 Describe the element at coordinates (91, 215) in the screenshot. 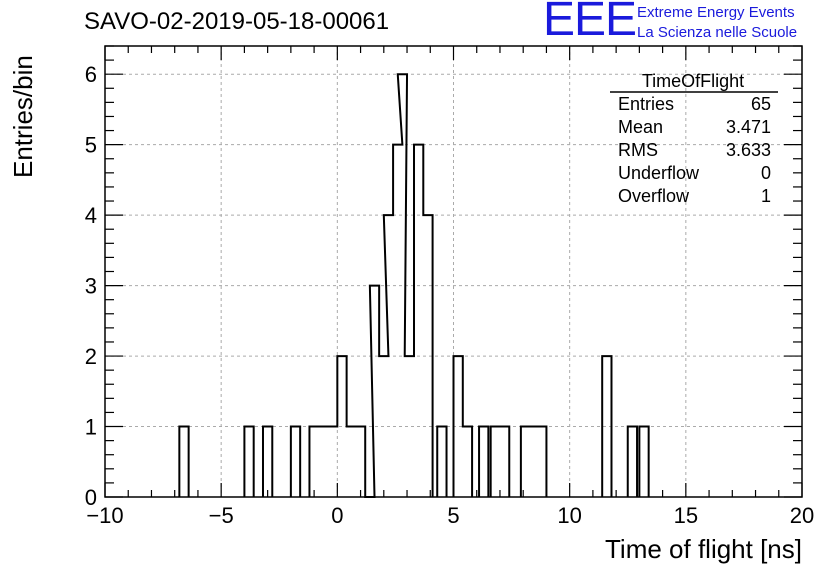

I see `y-tick-label: 4` at that location.